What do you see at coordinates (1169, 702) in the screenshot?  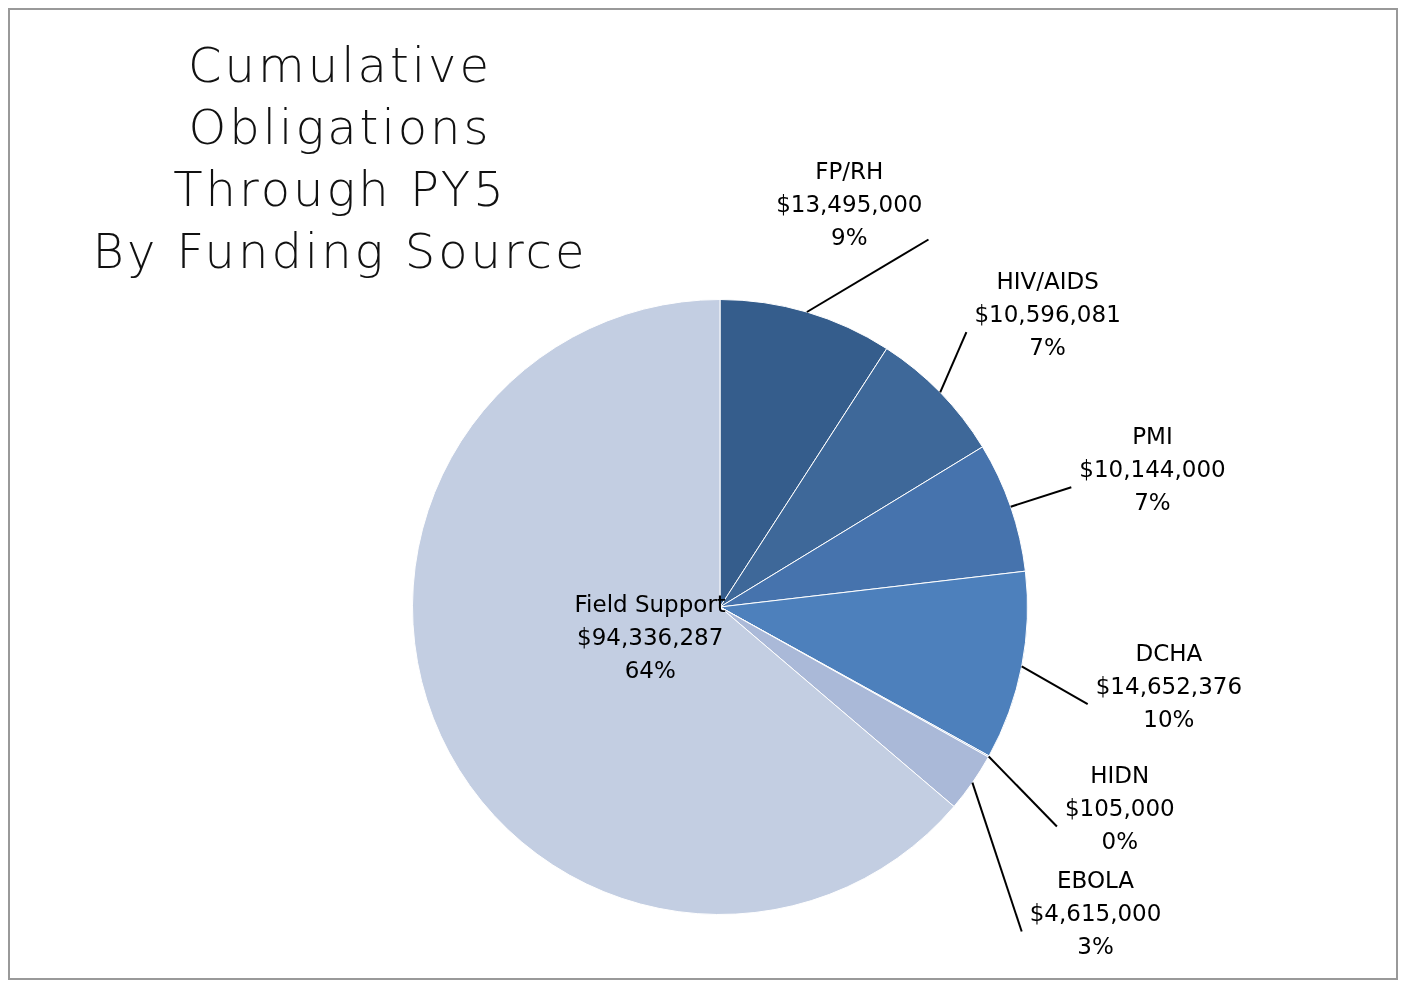 I see `data-label: $14,652,376 10%` at bounding box center [1169, 702].